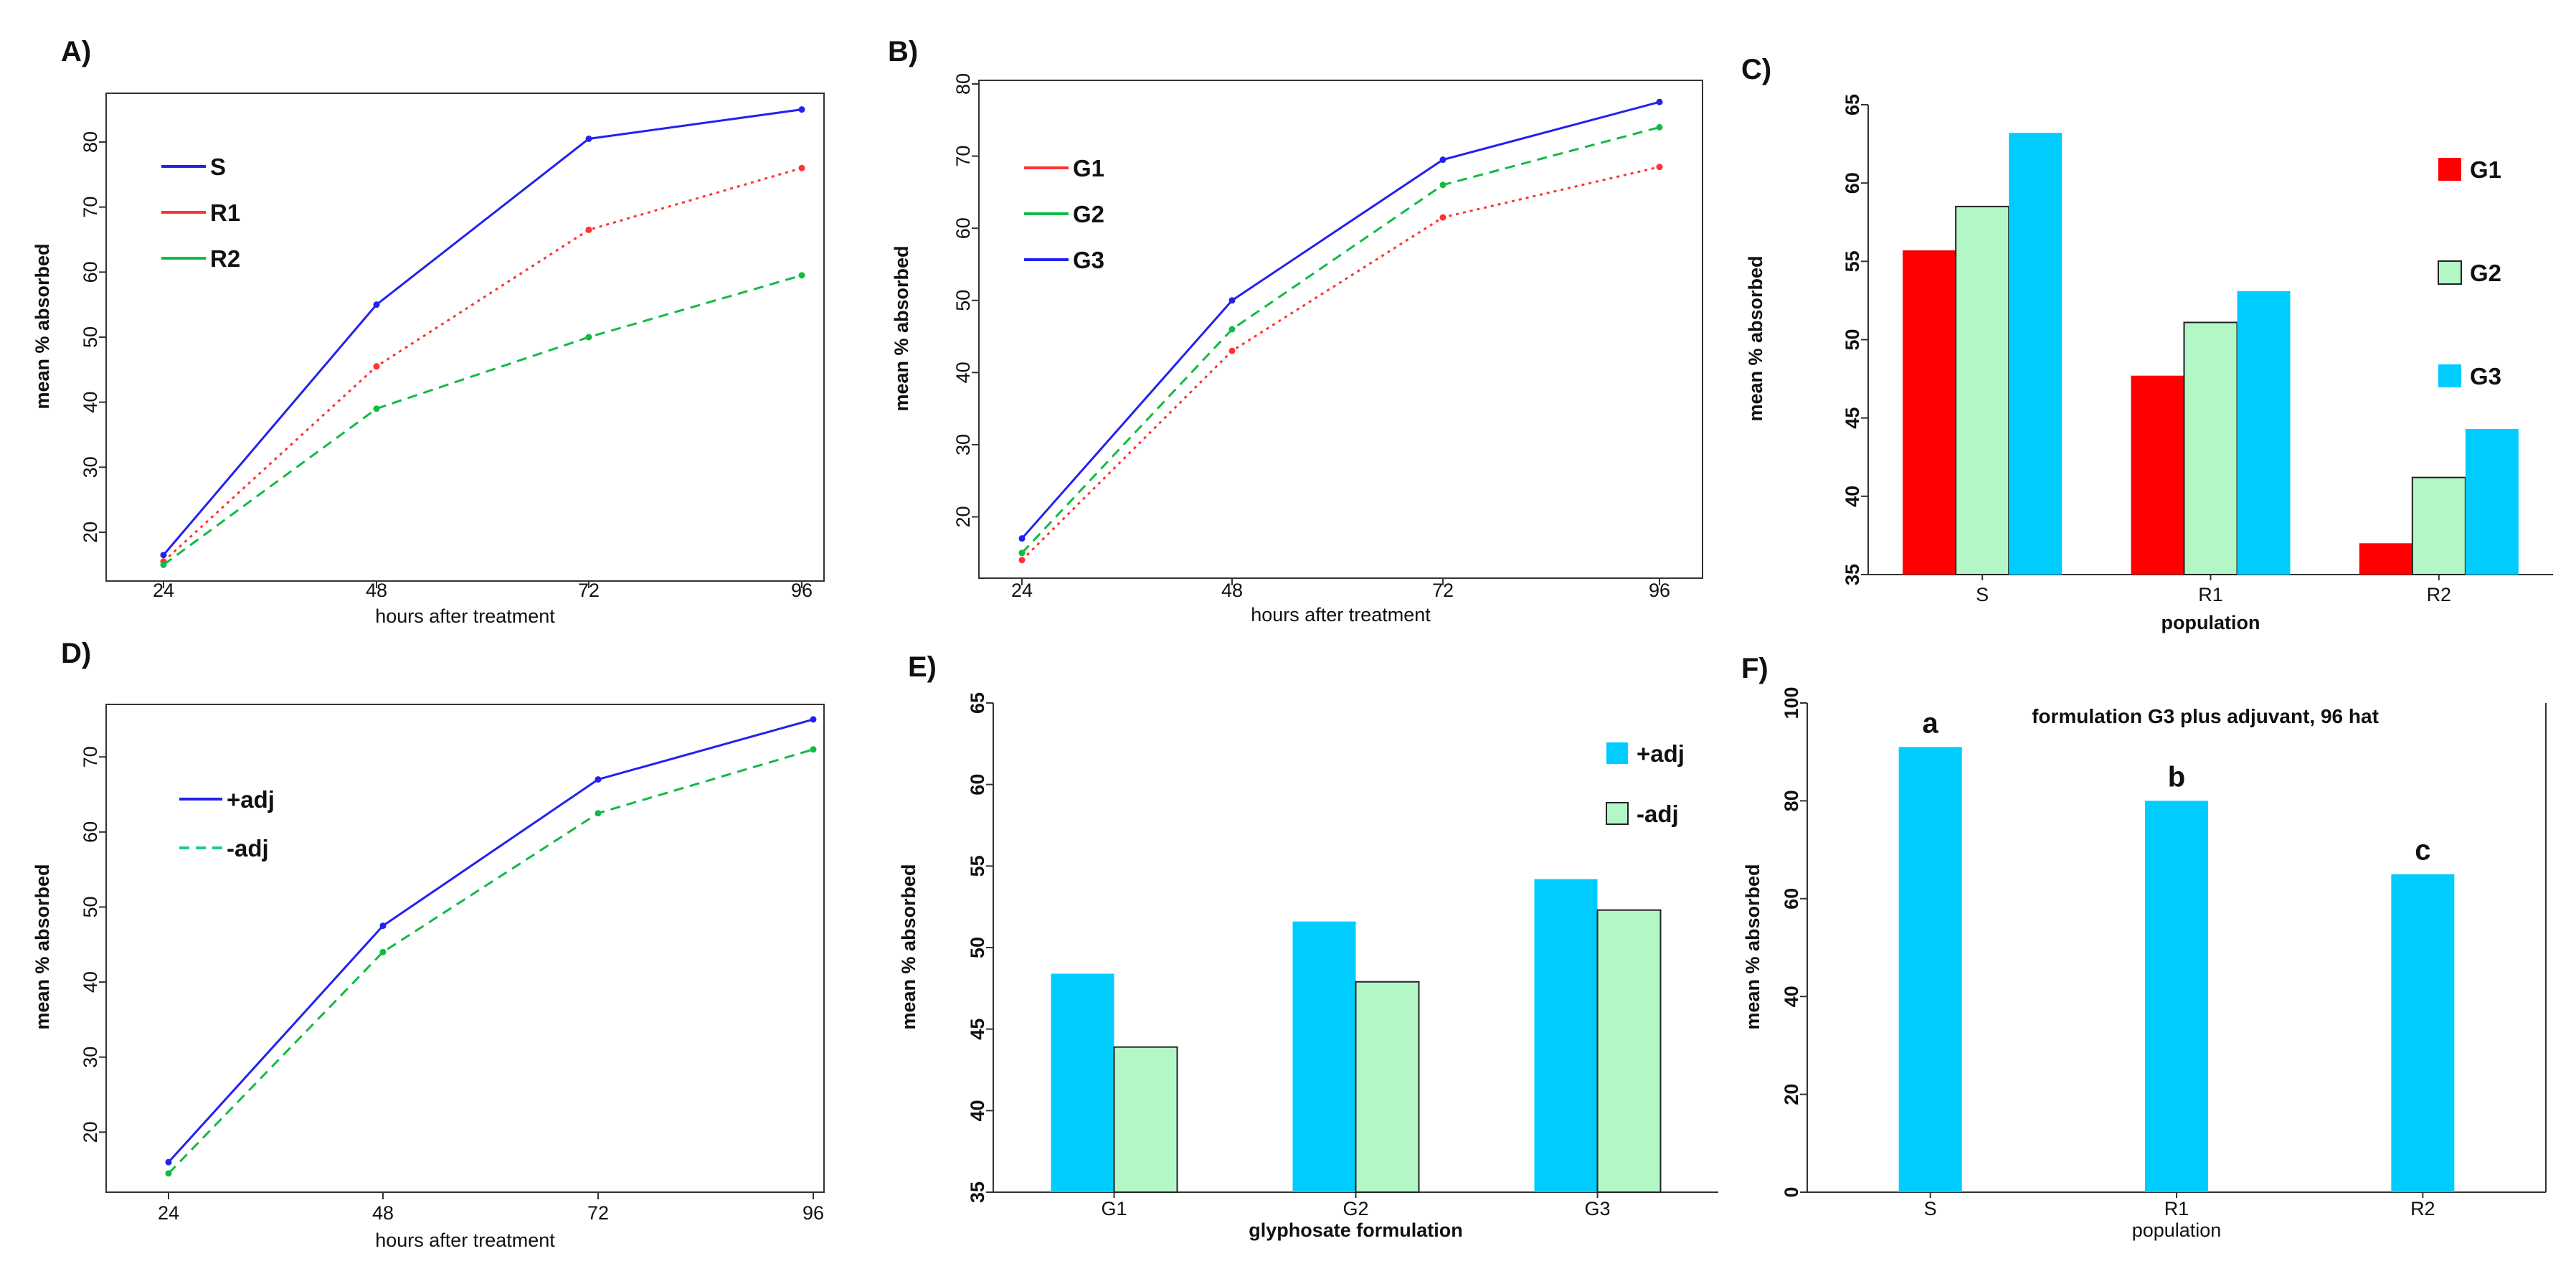  What do you see at coordinates (1754, 668) in the screenshot?
I see `panel-label: F)` at bounding box center [1754, 668].